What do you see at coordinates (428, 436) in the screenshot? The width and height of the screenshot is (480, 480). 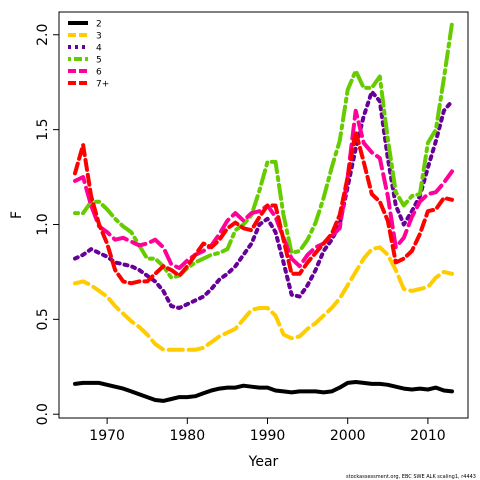 I see `x-tick-label: 2010` at bounding box center [428, 436].